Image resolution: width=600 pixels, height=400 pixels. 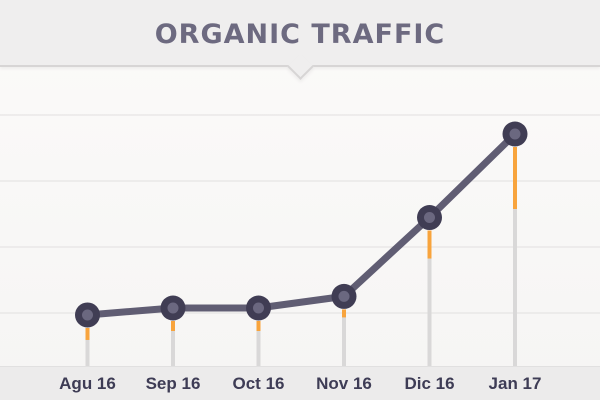 I want to click on x-label-dic-16: Dic 16, so click(x=429, y=383).